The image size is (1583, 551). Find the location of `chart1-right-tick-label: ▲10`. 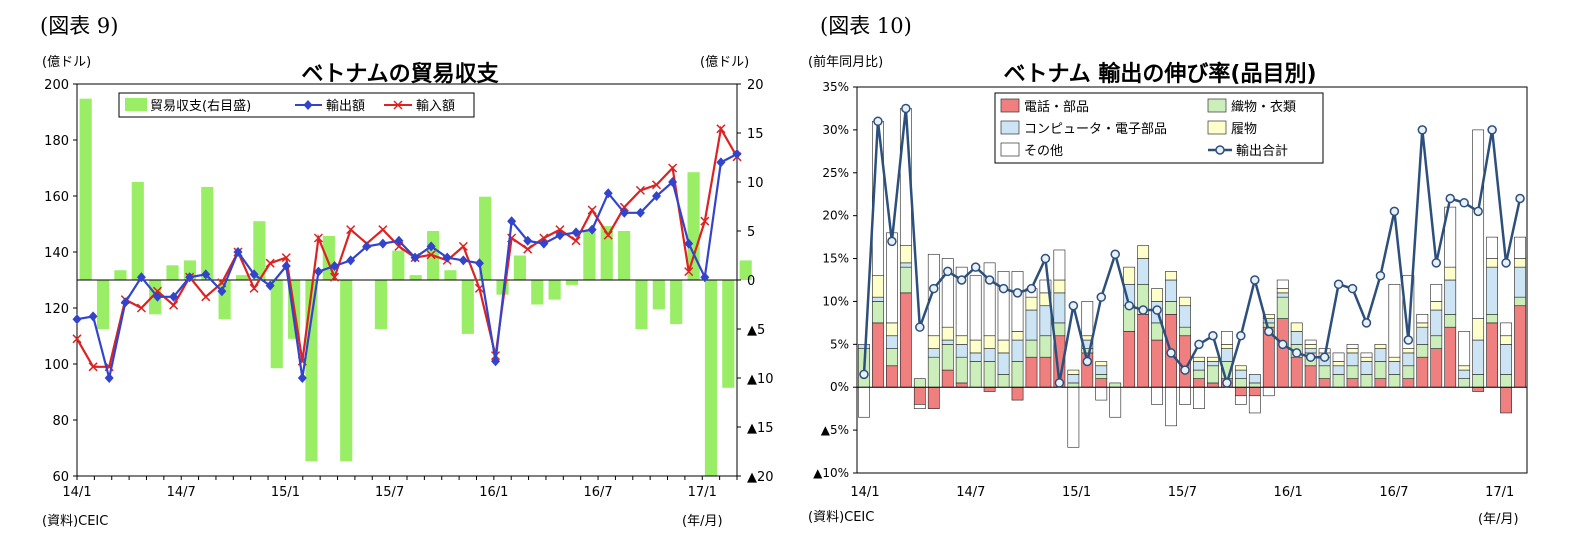

chart1-right-tick-label: ▲10 is located at coordinates (760, 379).